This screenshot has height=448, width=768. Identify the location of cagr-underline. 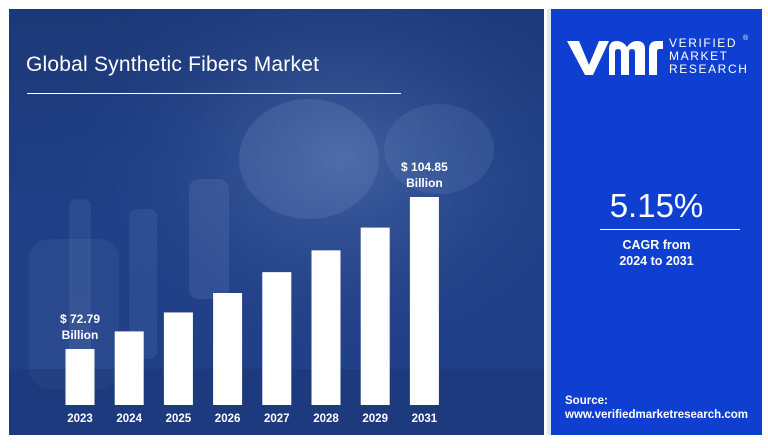
(670, 229).